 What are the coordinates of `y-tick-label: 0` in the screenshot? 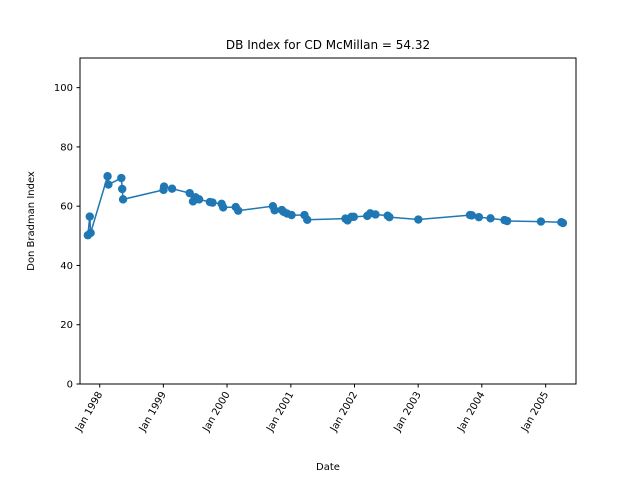 It's located at (70, 385).